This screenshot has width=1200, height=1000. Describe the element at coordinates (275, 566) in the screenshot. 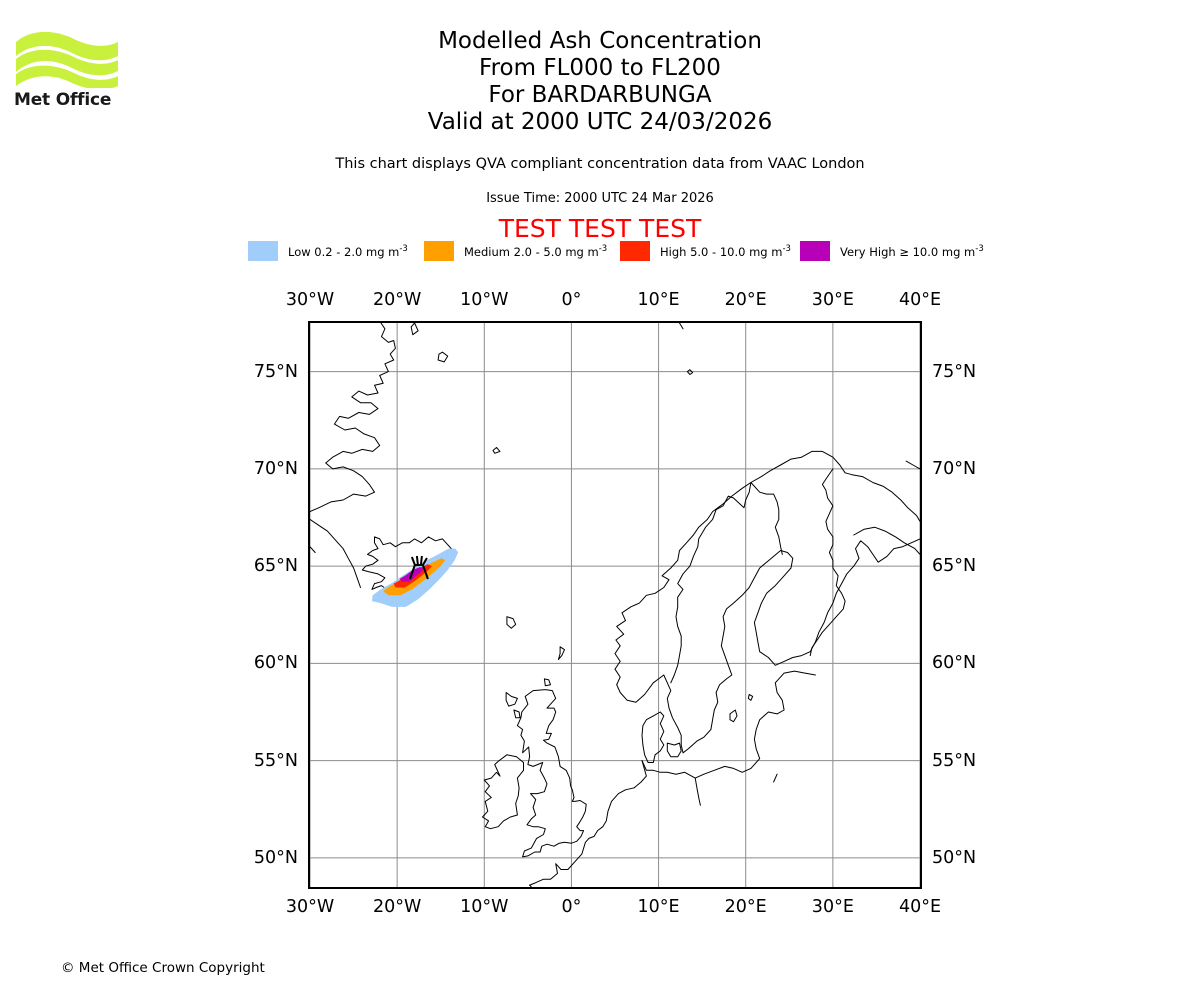

I see `lat-tick-left-3: 65°N` at that location.